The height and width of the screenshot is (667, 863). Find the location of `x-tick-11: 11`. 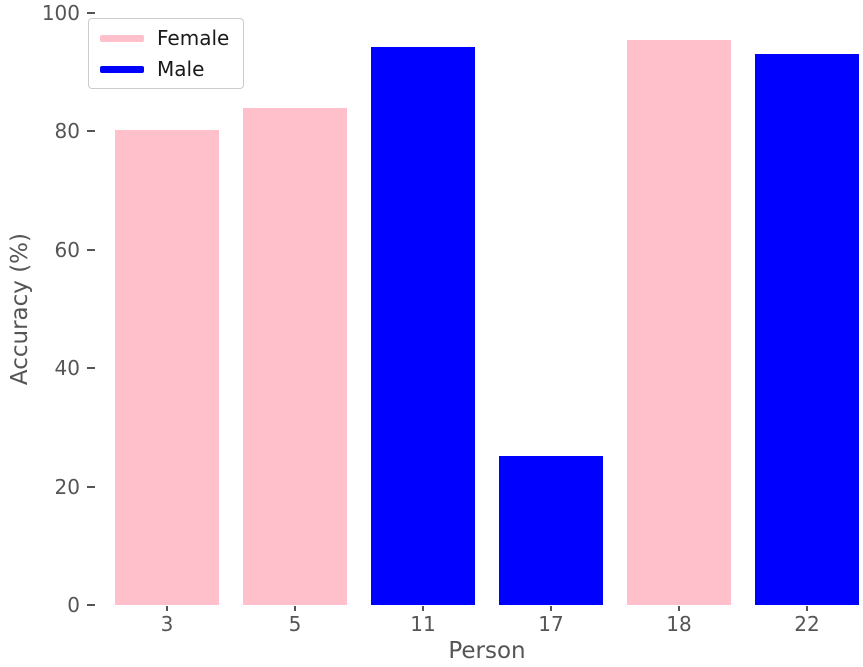

x-tick-11: 11 is located at coordinates (423, 620).